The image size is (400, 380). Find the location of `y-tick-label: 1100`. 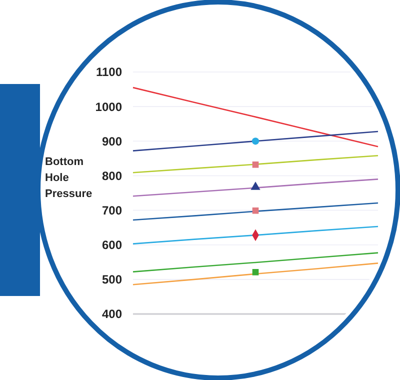

y-tick-label: 1100 is located at coordinates (109, 72).